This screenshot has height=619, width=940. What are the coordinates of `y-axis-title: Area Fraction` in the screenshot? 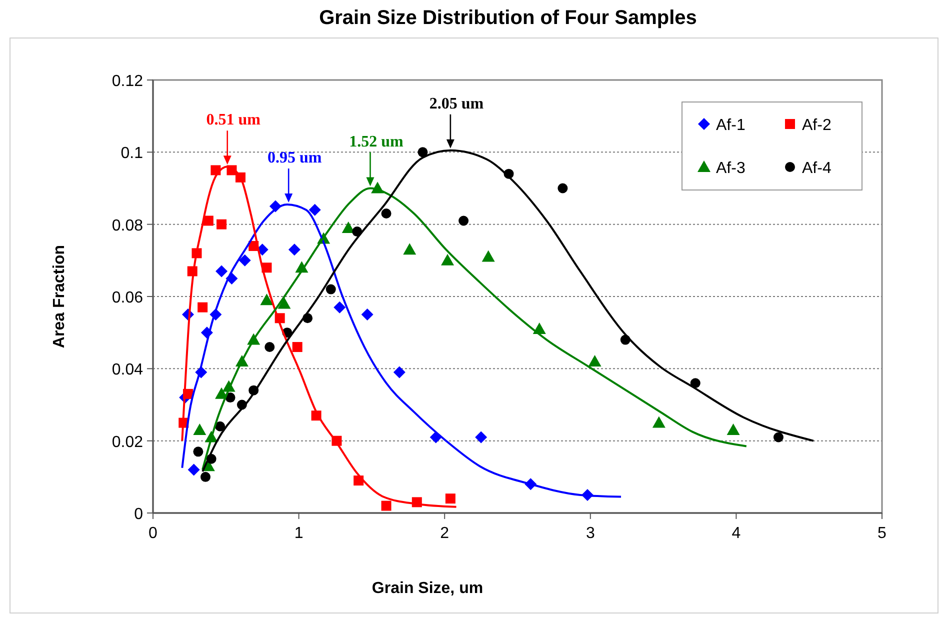 It's located at (59, 296).